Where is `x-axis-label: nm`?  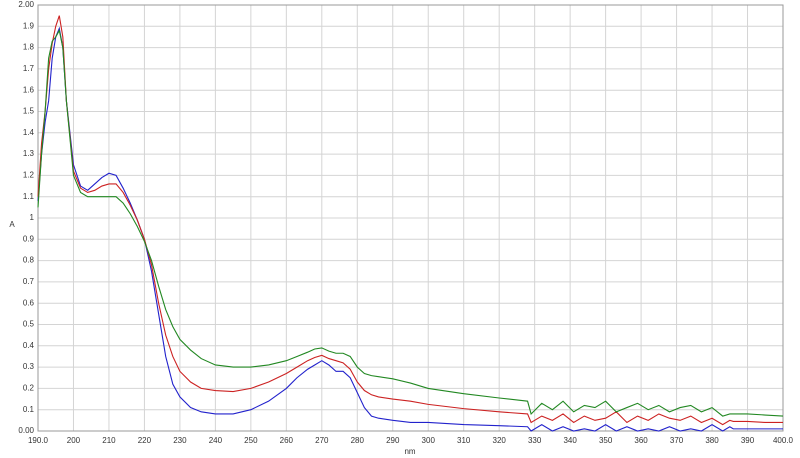 x-axis-label: nm is located at coordinates (409, 451).